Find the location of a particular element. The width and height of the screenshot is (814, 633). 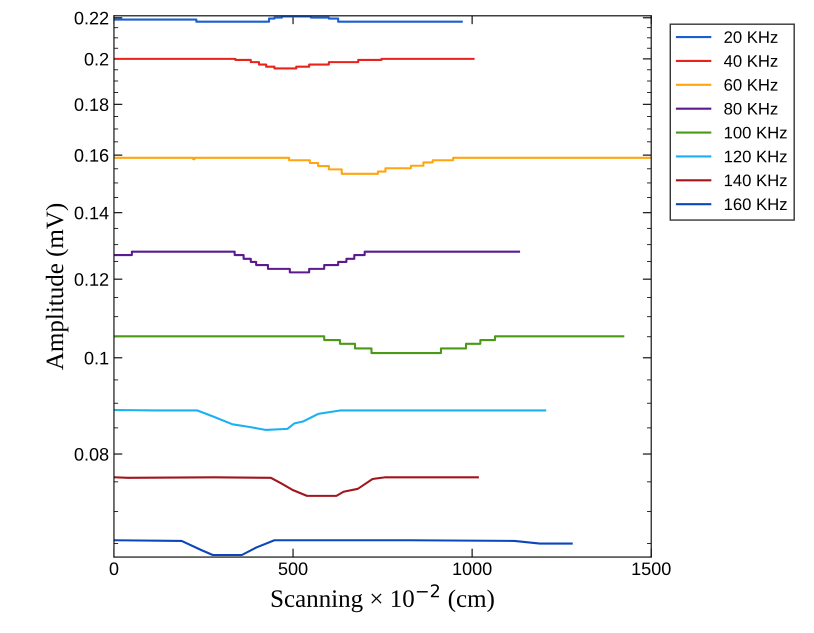

y-tick-label: 0.2 is located at coordinates (96, 59).